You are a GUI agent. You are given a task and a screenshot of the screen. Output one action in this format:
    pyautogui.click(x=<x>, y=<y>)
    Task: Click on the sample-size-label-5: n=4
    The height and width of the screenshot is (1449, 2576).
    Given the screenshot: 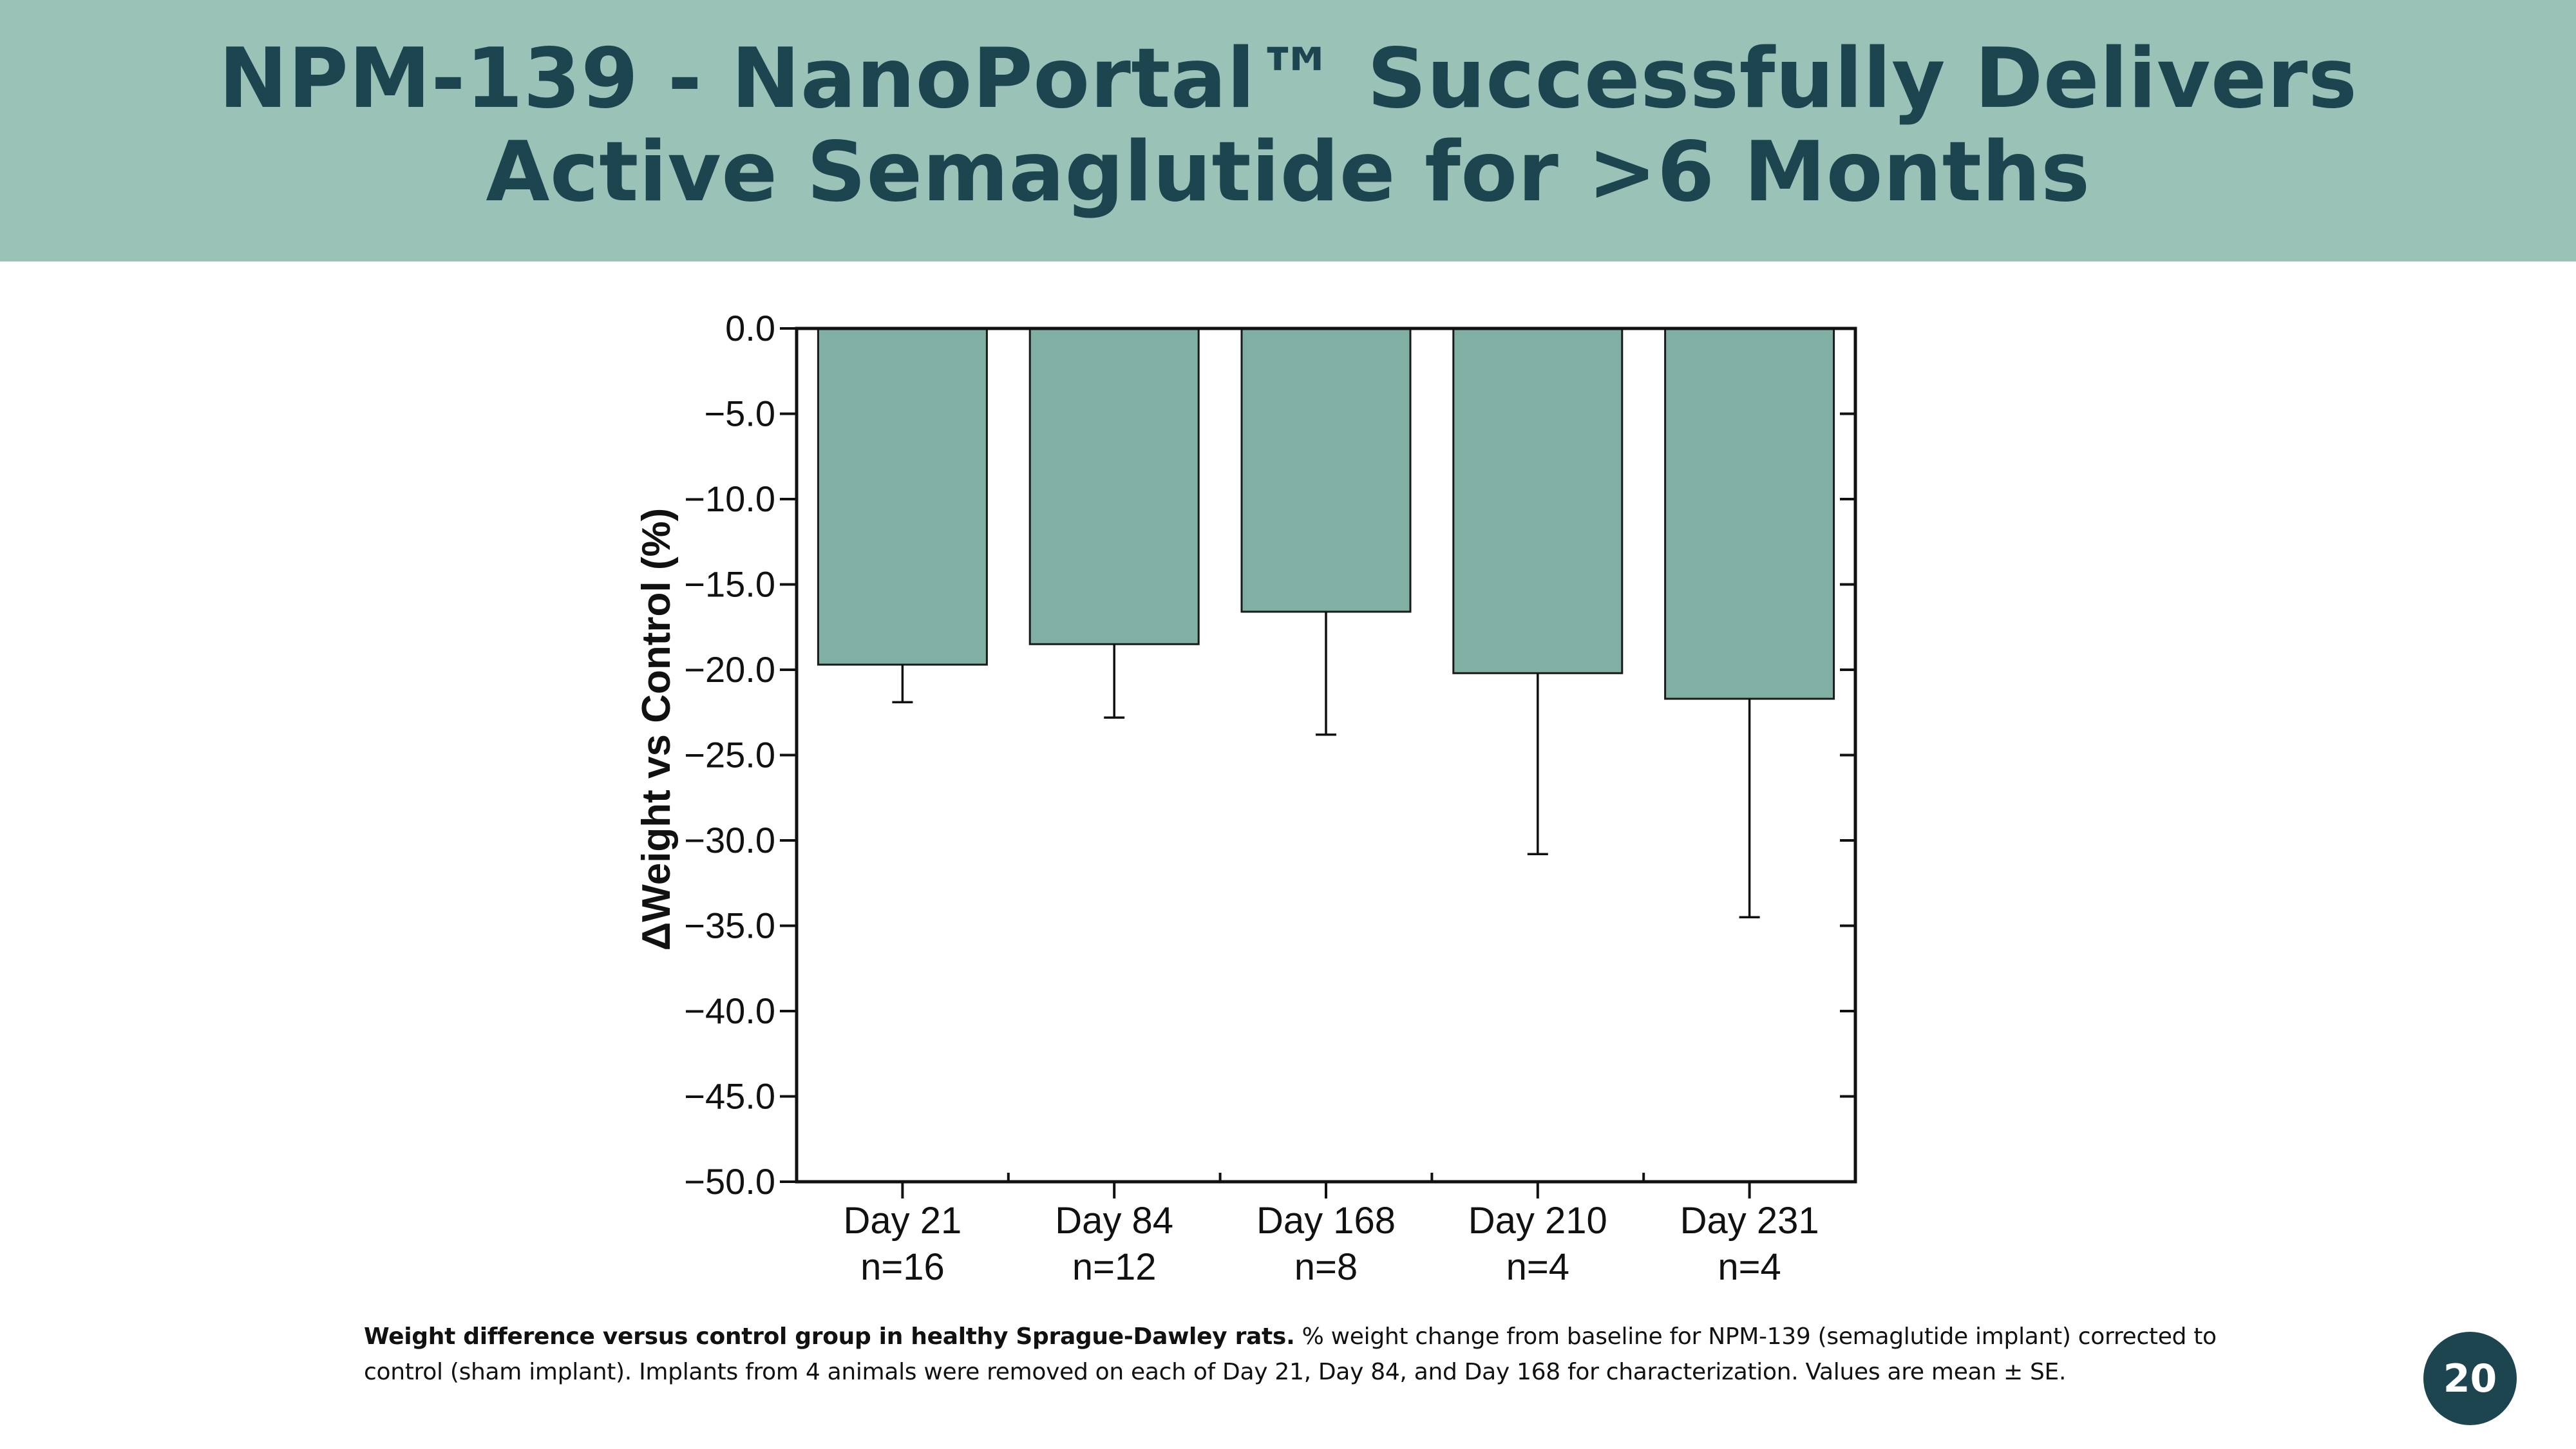 What is the action you would take?
    pyautogui.click(x=1750, y=1267)
    